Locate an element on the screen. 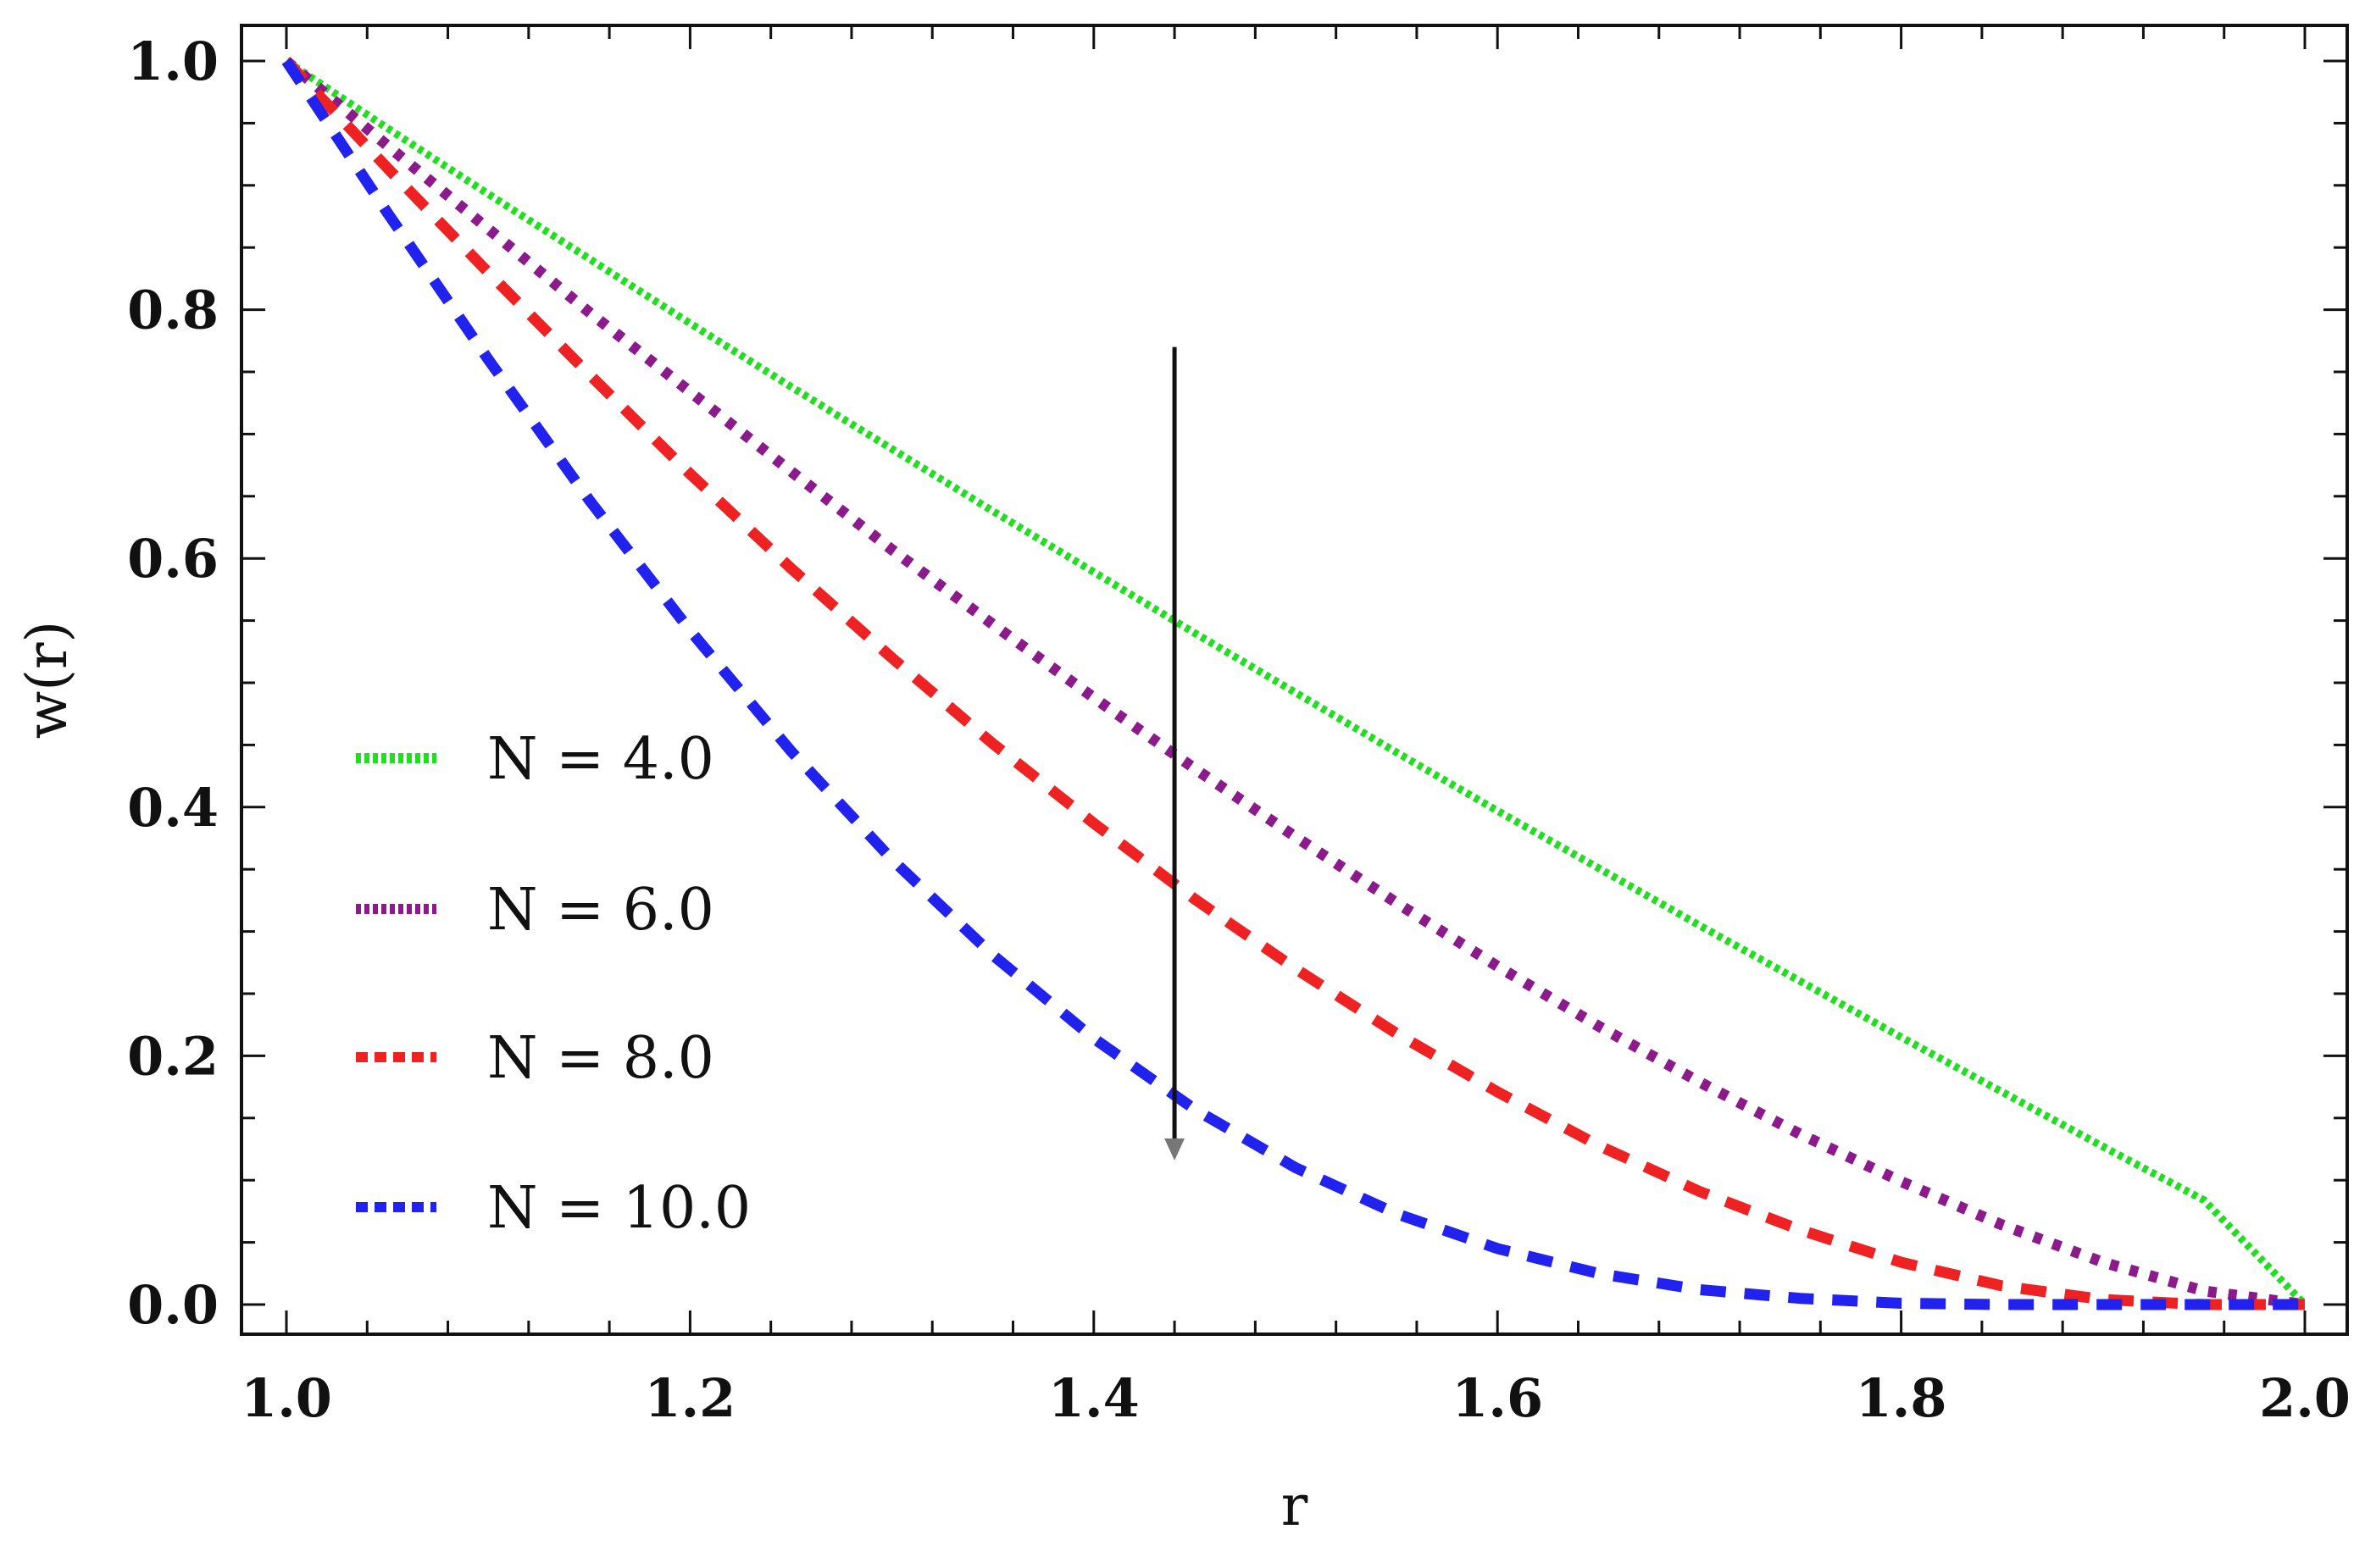 The height and width of the screenshot is (1568, 2365). x-tick-label: 1.6 is located at coordinates (1497, 1398).